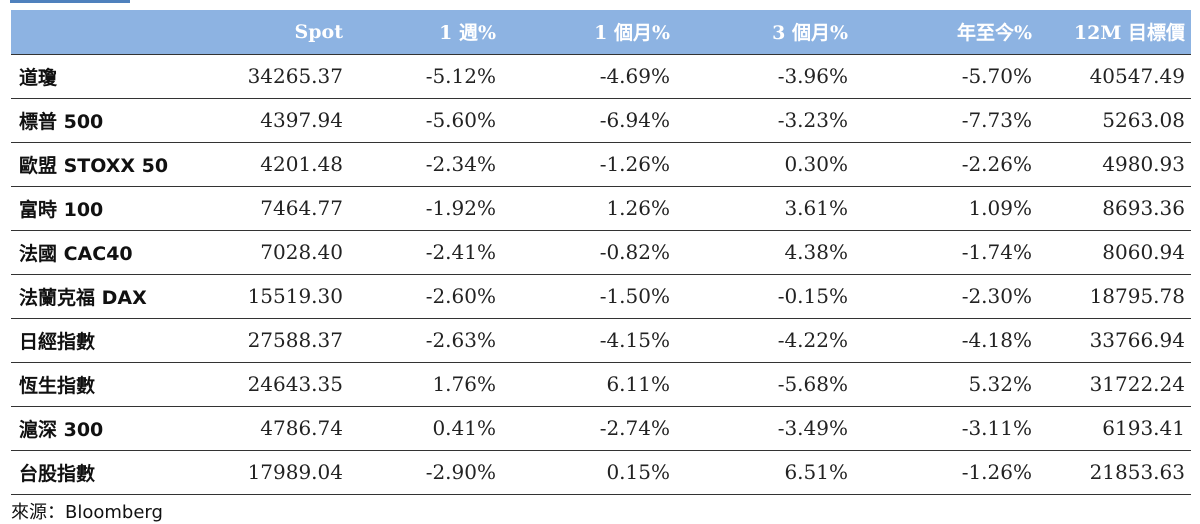 The height and width of the screenshot is (524, 1200). What do you see at coordinates (123, 164) in the screenshot?
I see `index-name-cell: 歐盟 STOXX 50` at bounding box center [123, 164].